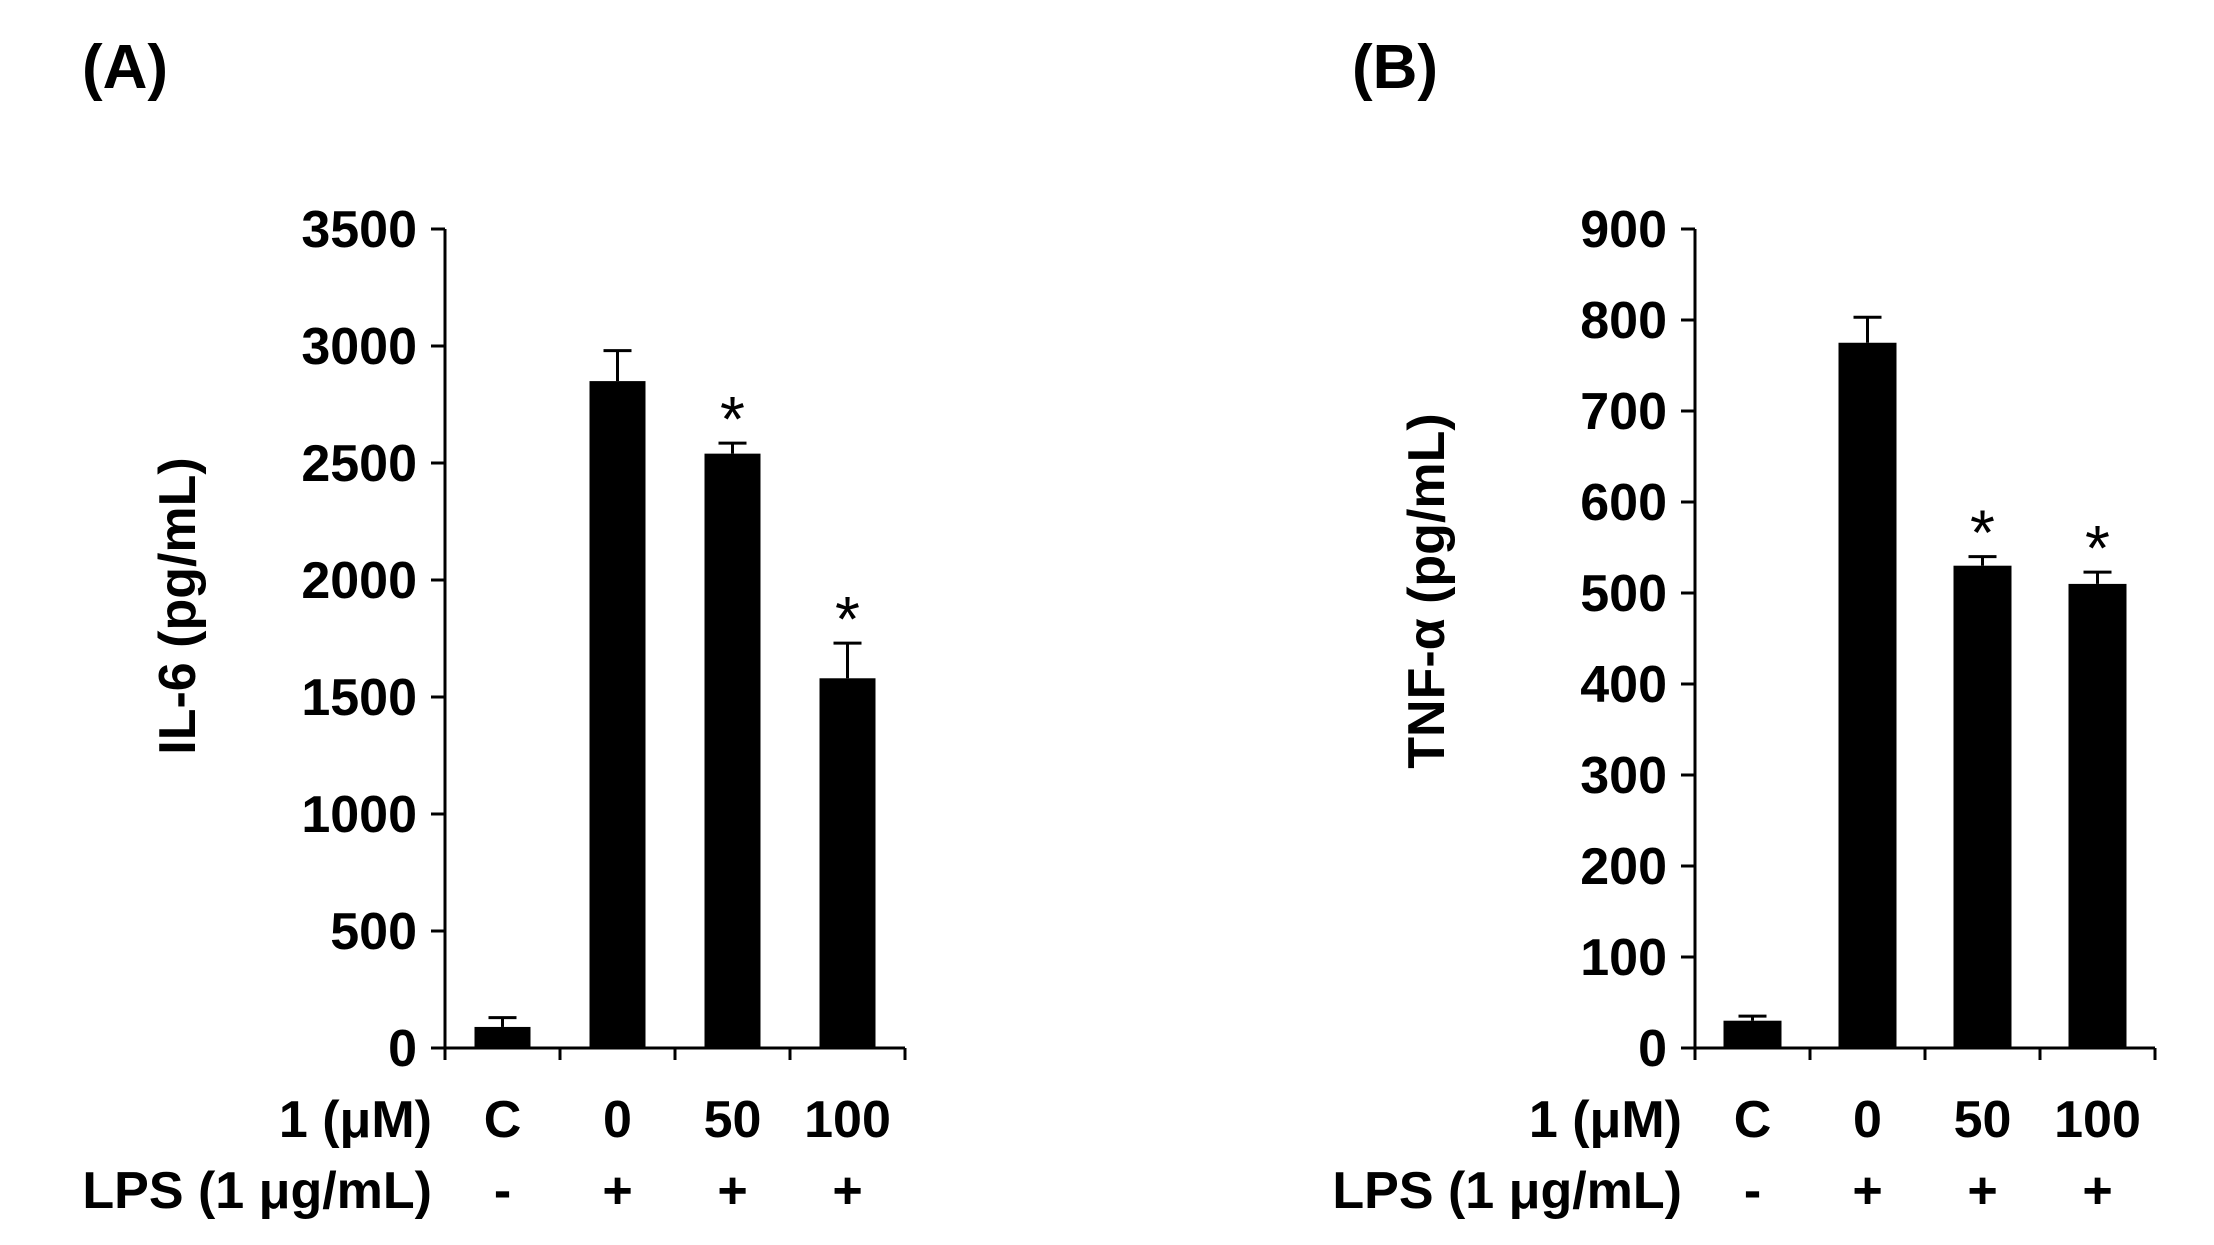 This screenshot has width=2214, height=1245. What do you see at coordinates (359, 581) in the screenshot?
I see `y-tick-label: 2000` at bounding box center [359, 581].